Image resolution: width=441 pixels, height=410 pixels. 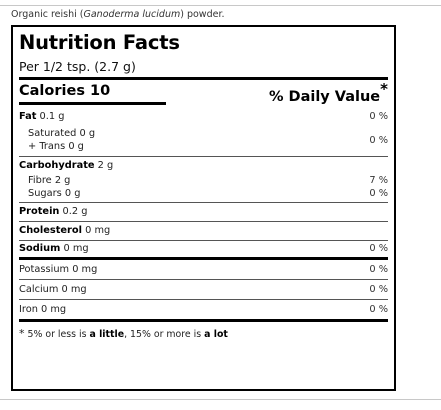 I want to click on fibre-dv: 7 %, so click(x=378, y=180).